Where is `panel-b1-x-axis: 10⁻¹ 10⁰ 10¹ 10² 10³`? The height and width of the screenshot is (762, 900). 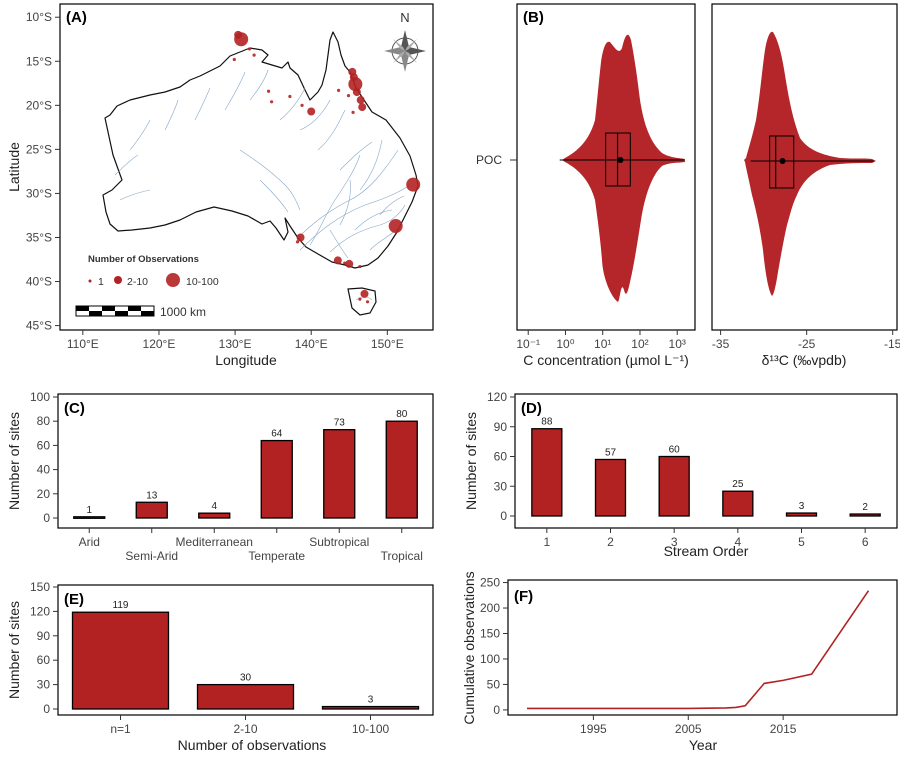
panel-b1-x-axis: 10⁻¹ 10⁰ 10¹ 10² 10³ is located at coordinates (601, 340).